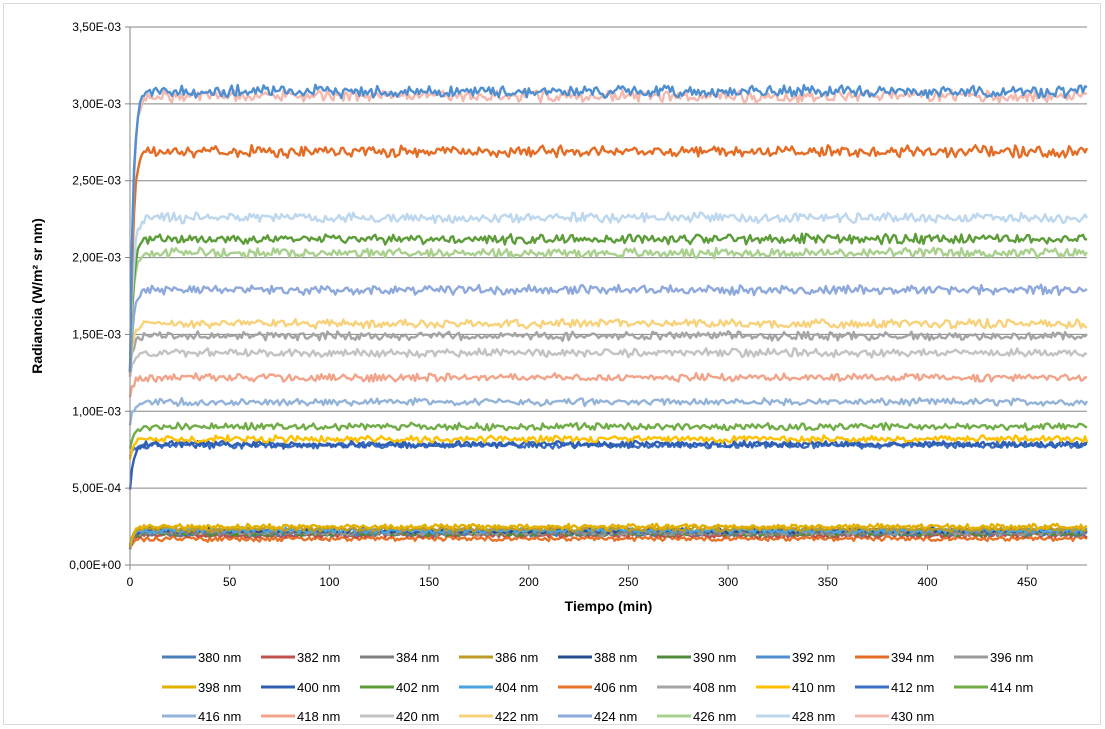 The height and width of the screenshot is (729, 1105). Describe the element at coordinates (529, 582) in the screenshot. I see `x-tick-label: 200` at that location.